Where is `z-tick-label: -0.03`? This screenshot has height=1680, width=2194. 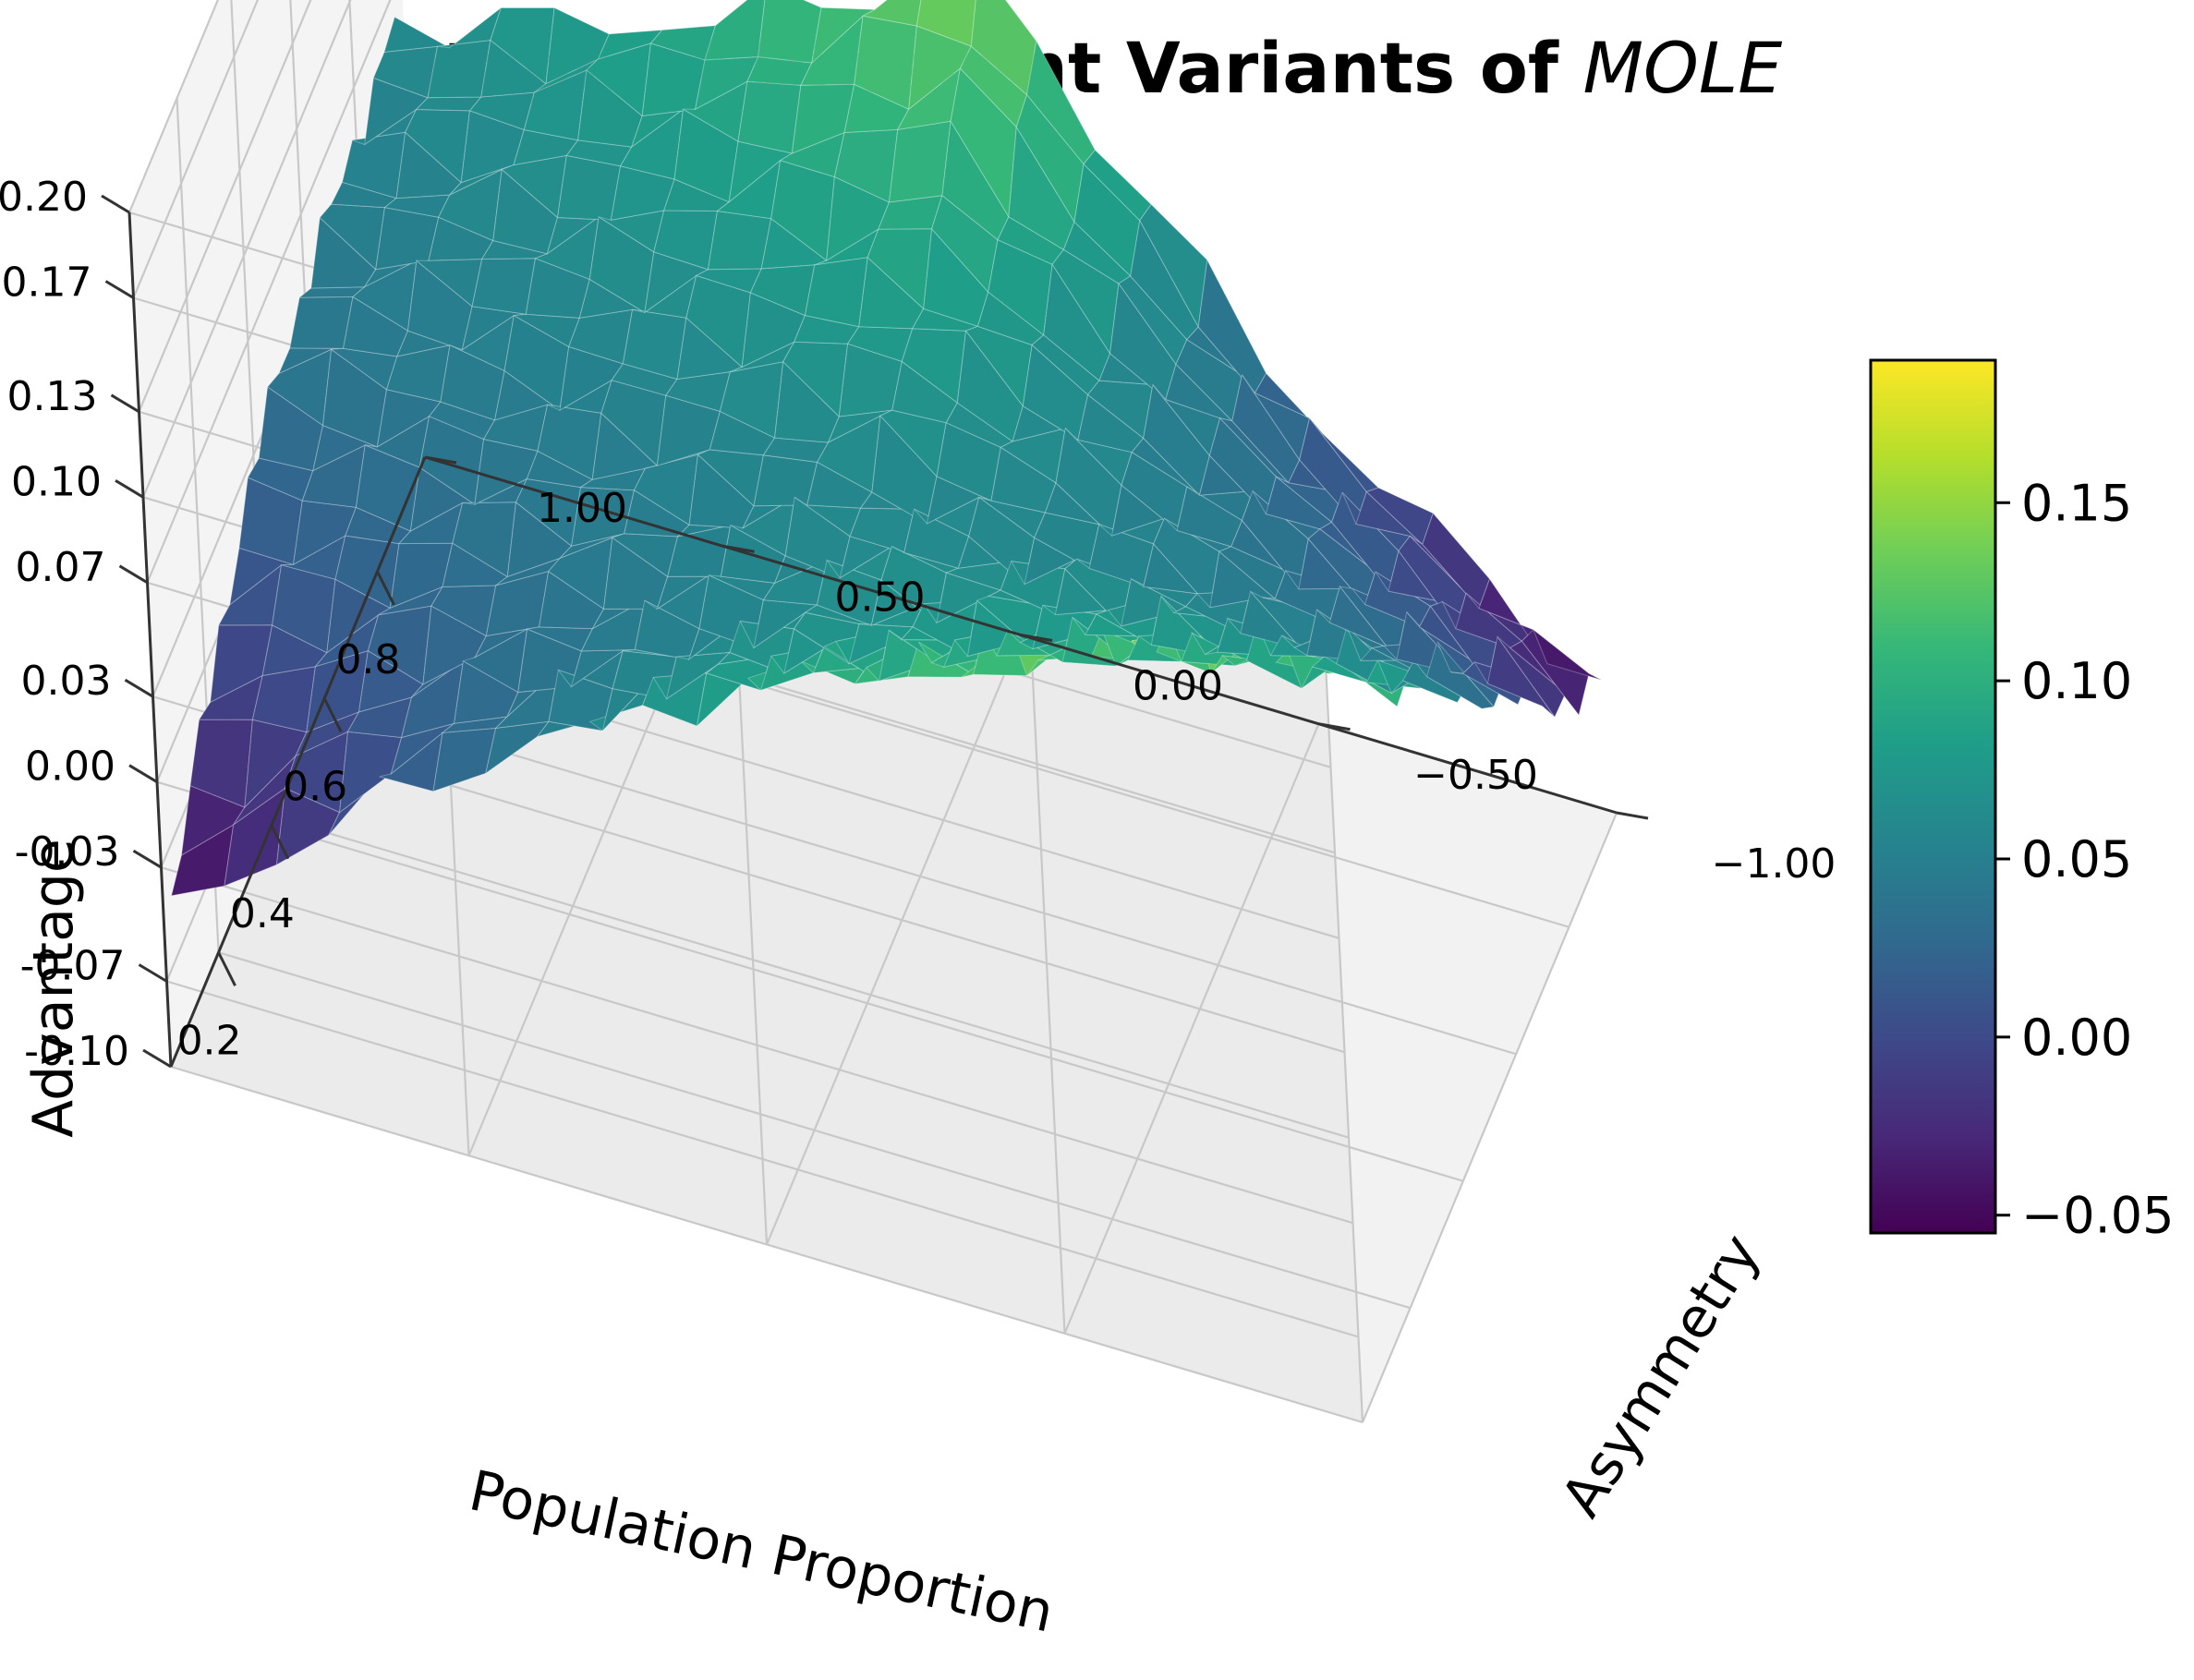 z-tick-label: -0.03 is located at coordinates (67, 852).